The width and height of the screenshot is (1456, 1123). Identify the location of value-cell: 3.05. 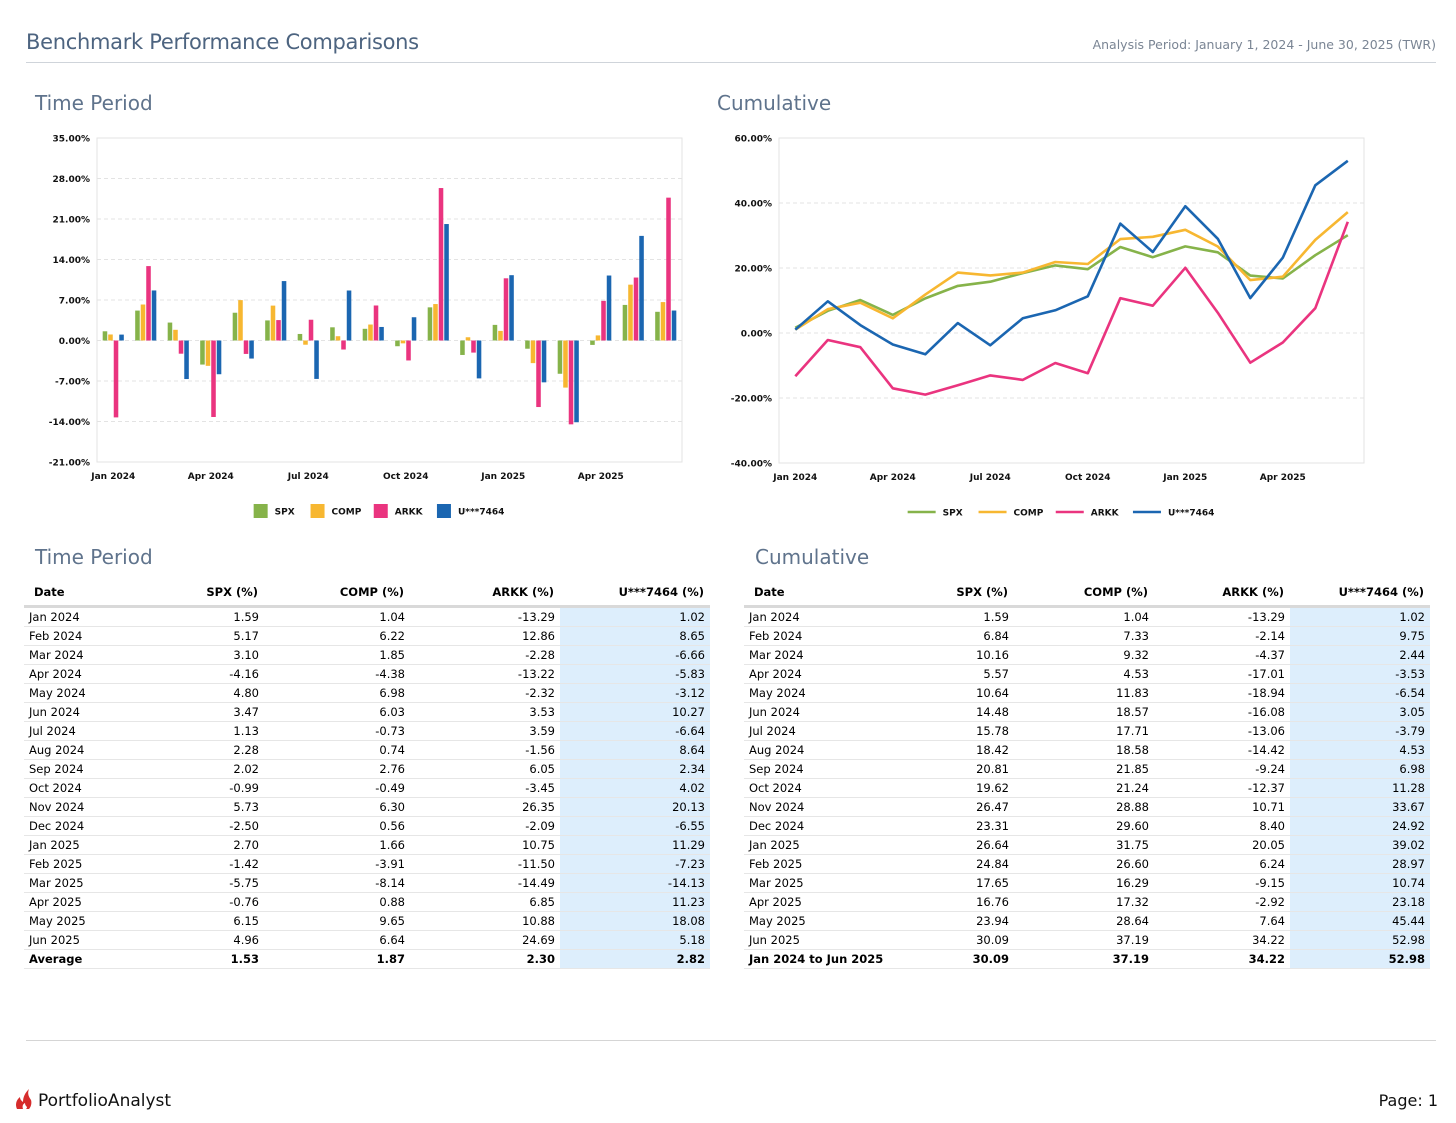
(1360, 712).